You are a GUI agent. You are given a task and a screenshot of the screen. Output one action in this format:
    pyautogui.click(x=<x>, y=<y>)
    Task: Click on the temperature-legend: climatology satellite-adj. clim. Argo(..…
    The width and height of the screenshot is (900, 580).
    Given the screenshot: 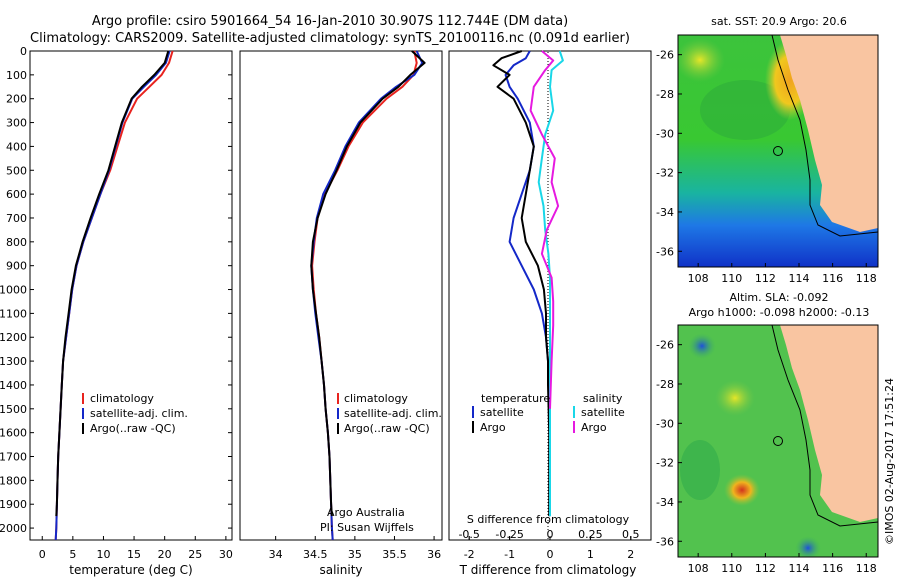 What is the action you would take?
    pyautogui.click(x=135, y=413)
    